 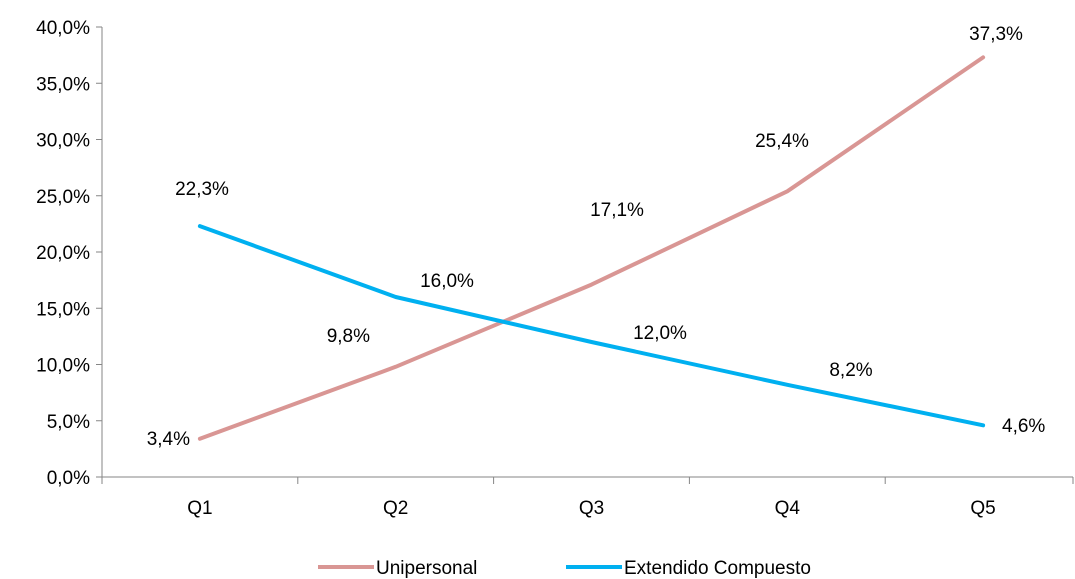 What do you see at coordinates (591, 508) in the screenshot?
I see `x-tick-label: Q3` at bounding box center [591, 508].